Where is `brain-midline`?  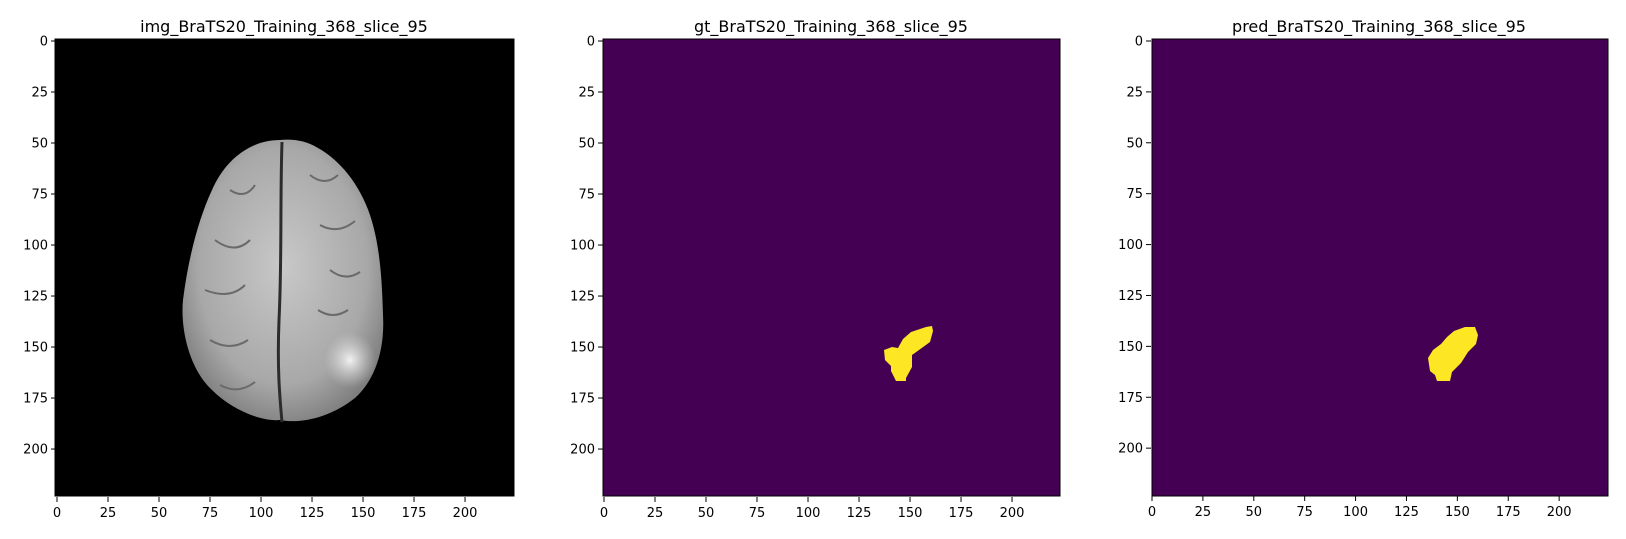 brain-midline is located at coordinates (280, 282).